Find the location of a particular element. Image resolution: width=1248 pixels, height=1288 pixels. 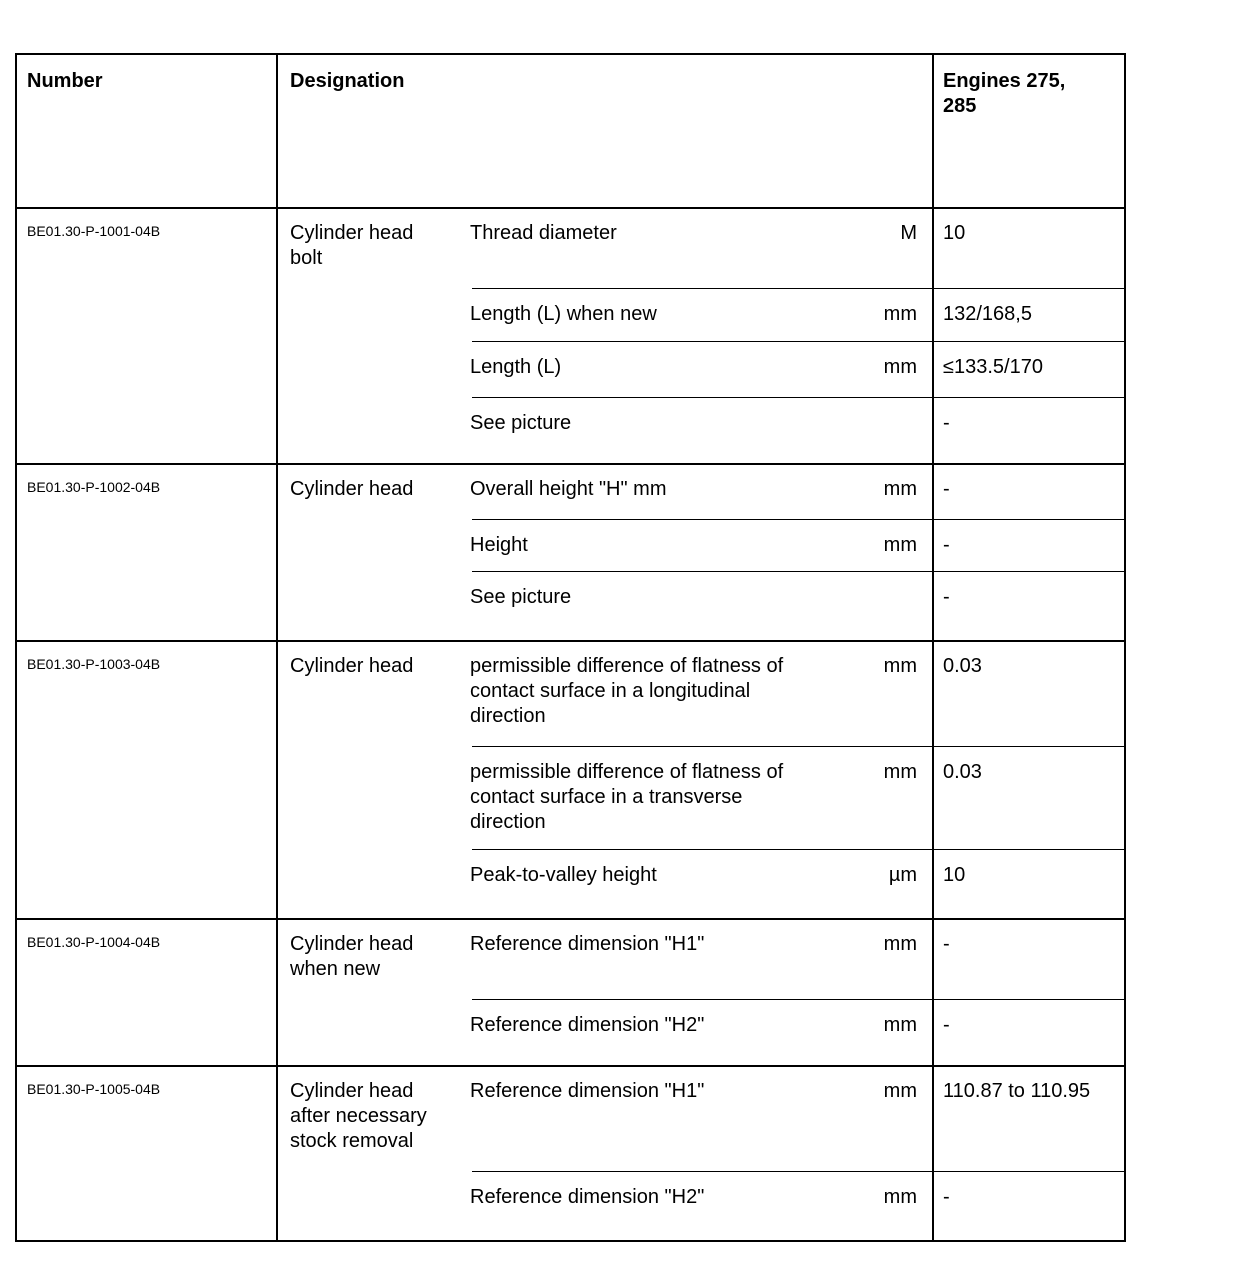

part-number: BE01.30-P-1001-04B is located at coordinates (94, 231).